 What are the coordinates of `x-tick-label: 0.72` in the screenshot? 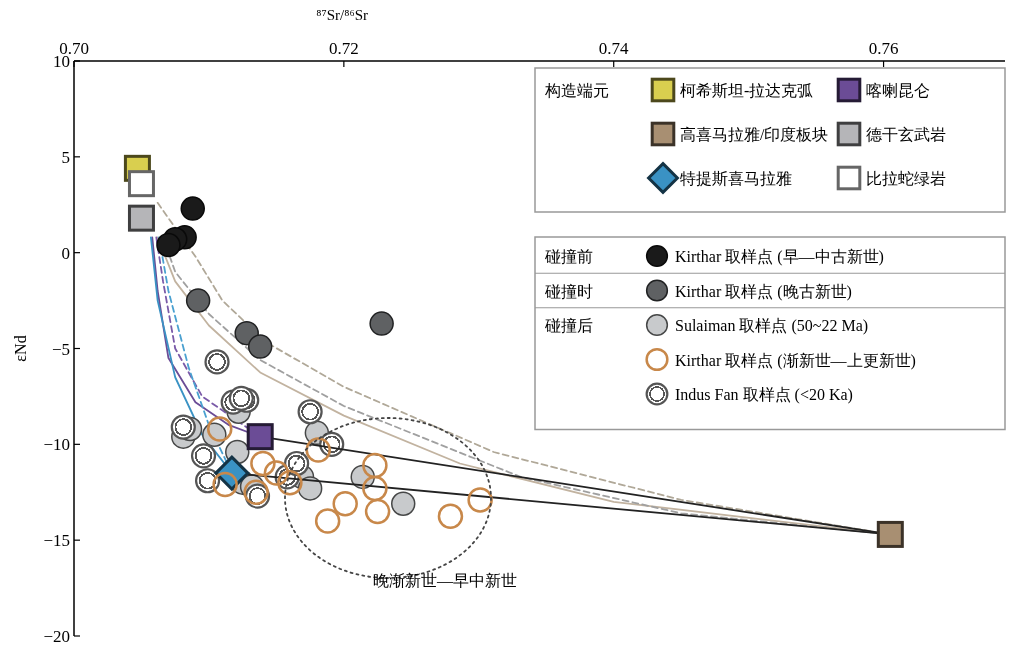 It's located at (343, 48).